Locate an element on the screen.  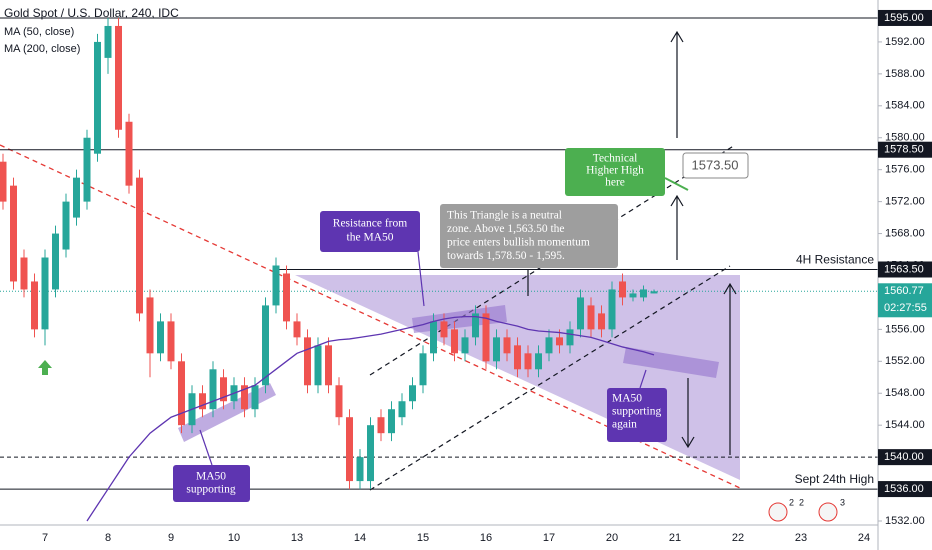
event-badge: 2 is located at coordinates (801, 502).